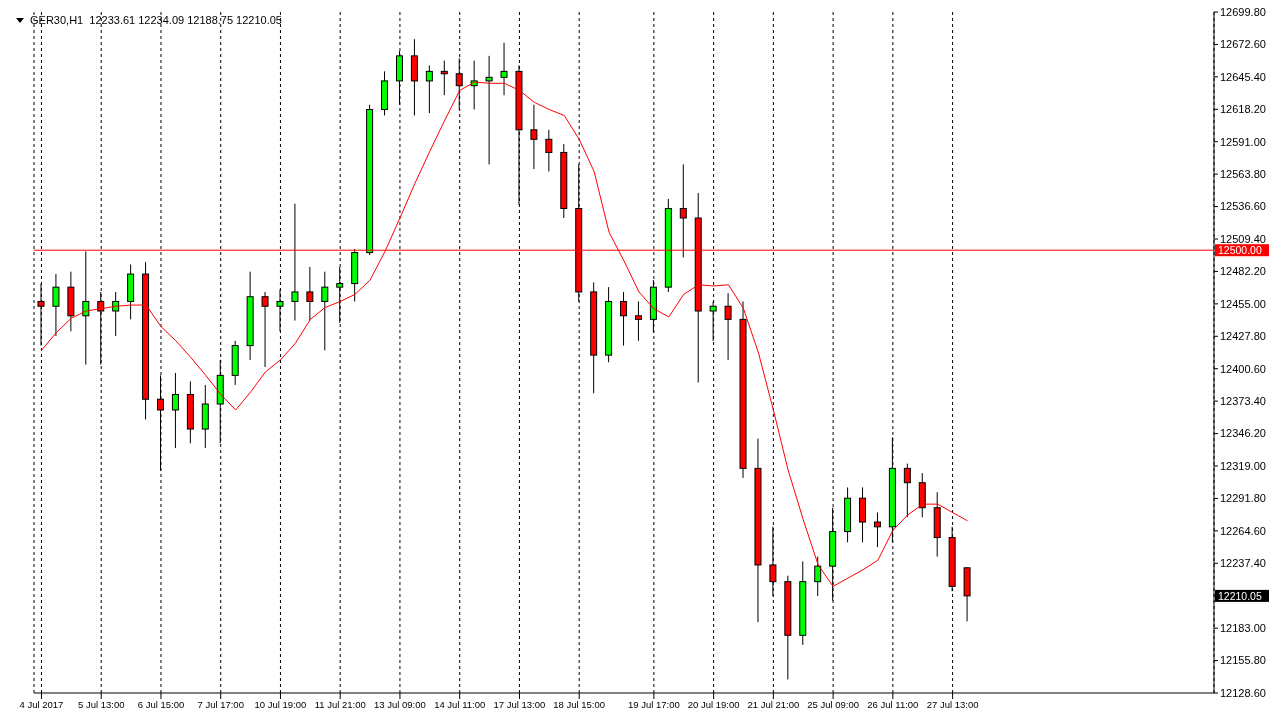 The image size is (1284, 723). I want to click on x-tick-label: 6 Jul 15:00, so click(161, 704).